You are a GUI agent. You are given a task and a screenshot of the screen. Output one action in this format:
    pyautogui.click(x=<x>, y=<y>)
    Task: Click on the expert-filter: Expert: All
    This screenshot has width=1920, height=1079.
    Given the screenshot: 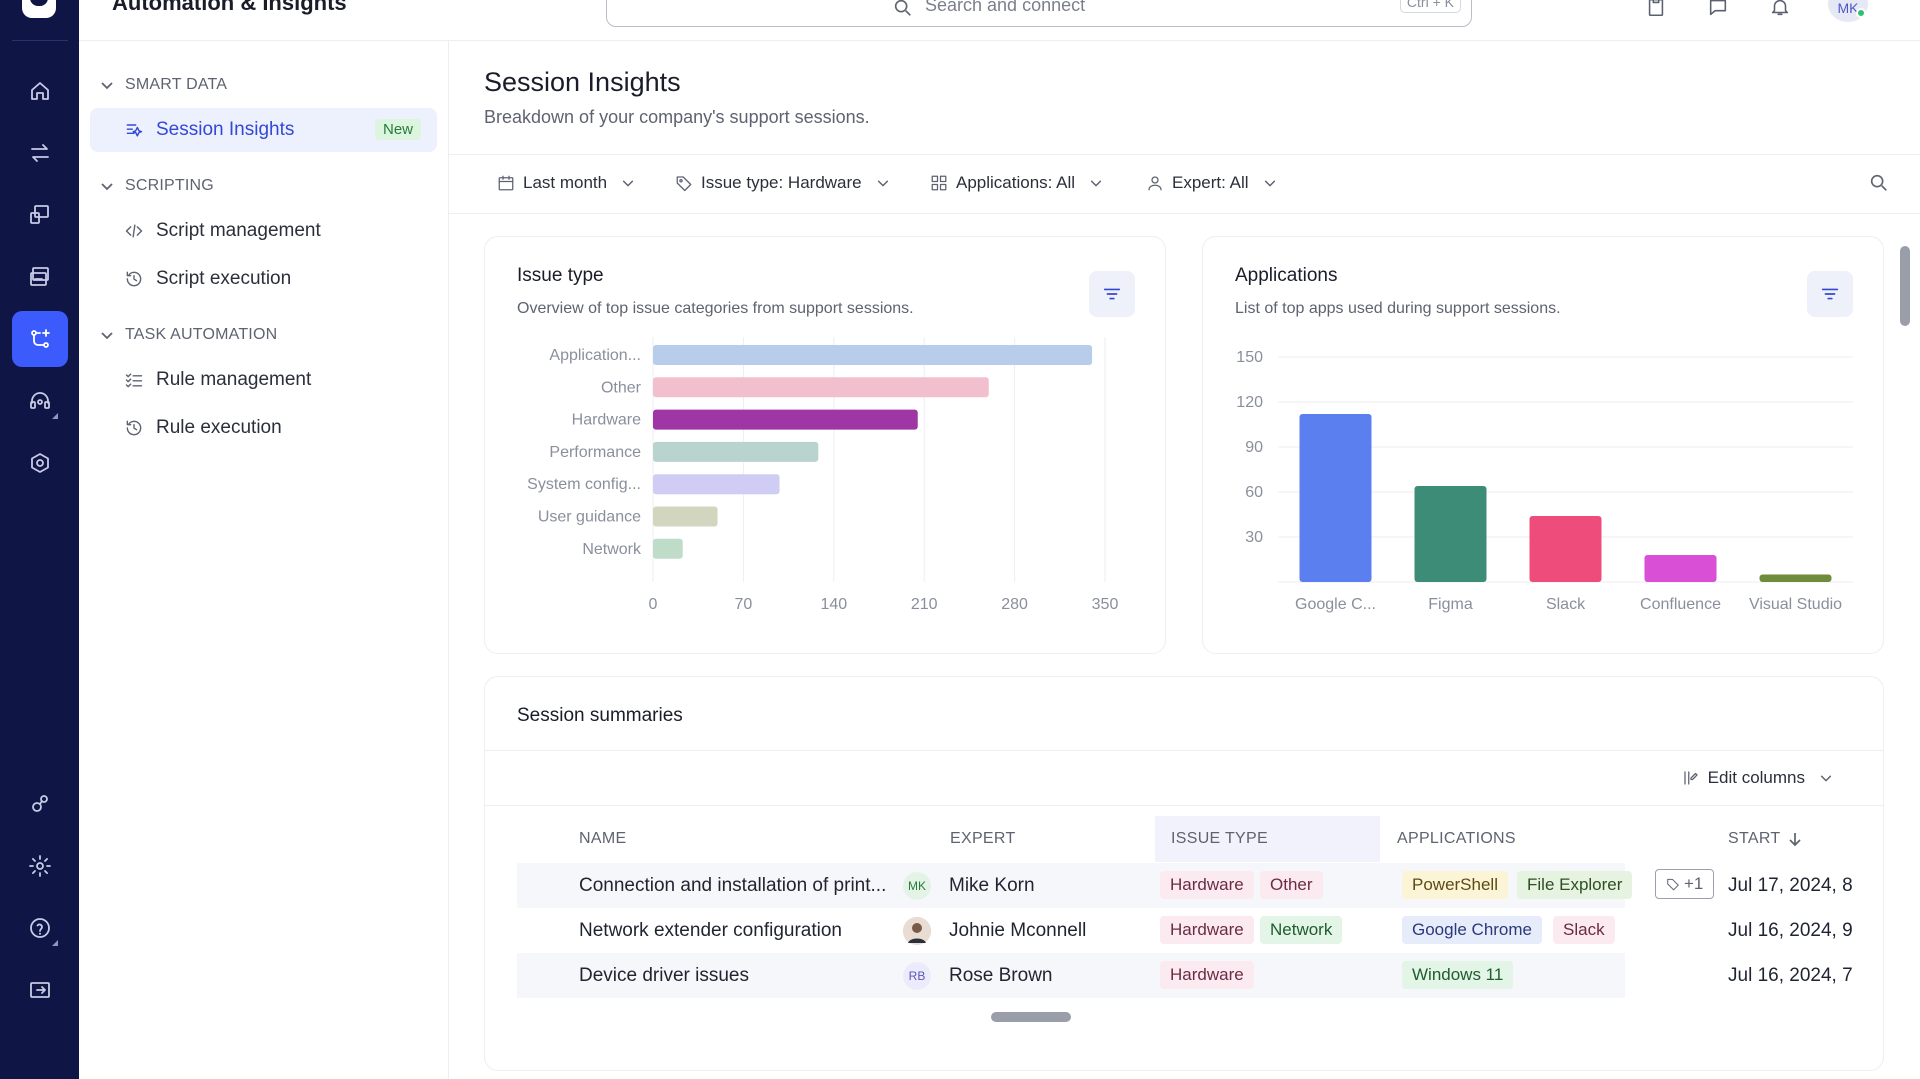 What is the action you would take?
    pyautogui.click(x=1211, y=183)
    